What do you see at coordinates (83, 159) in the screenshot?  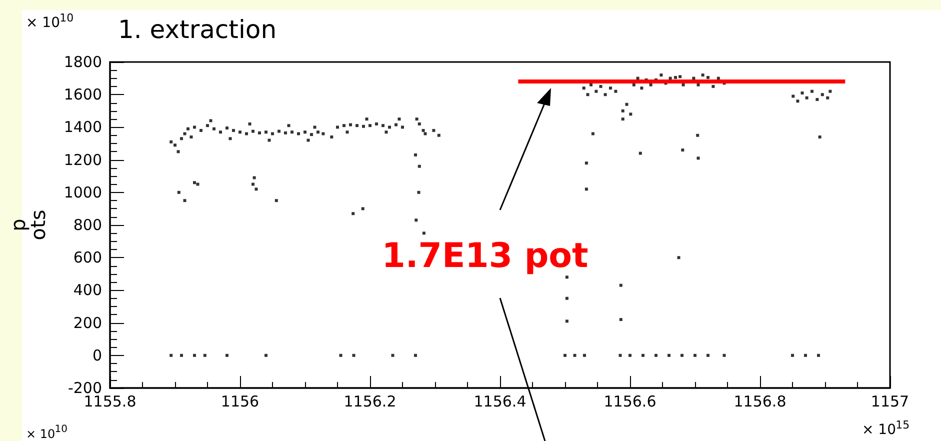 I see `y-tick-label: 1200` at bounding box center [83, 159].